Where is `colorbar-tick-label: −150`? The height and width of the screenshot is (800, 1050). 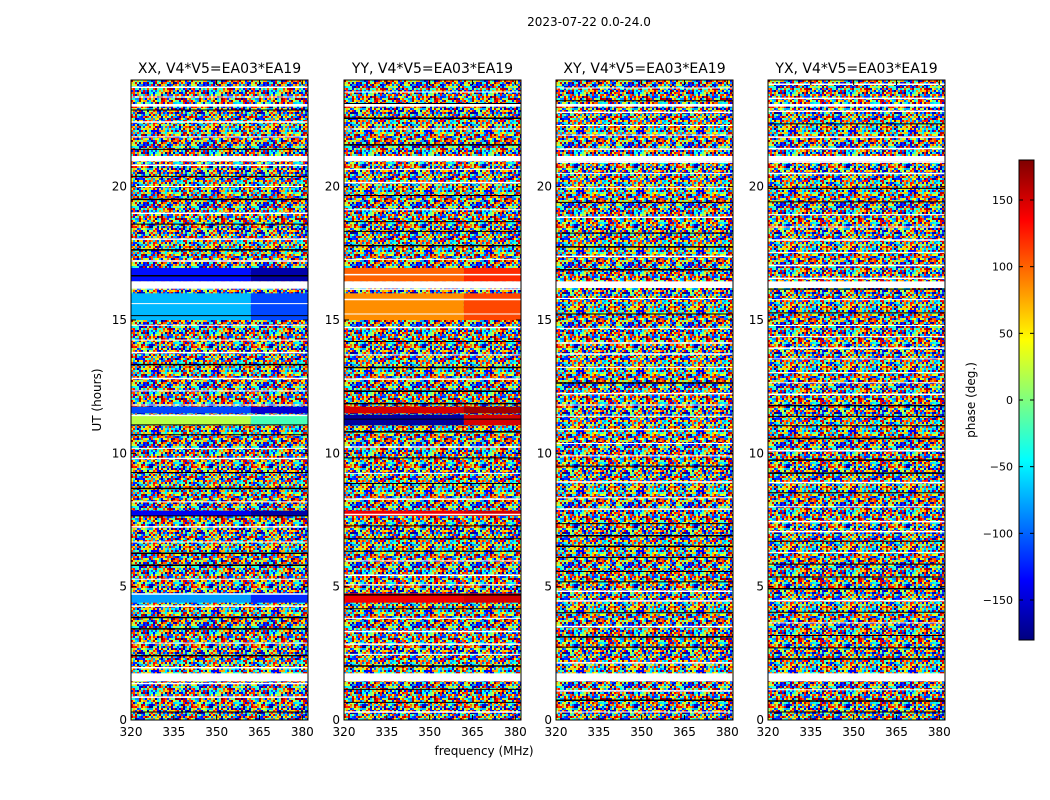 colorbar-tick-label: −150 is located at coordinates (998, 600).